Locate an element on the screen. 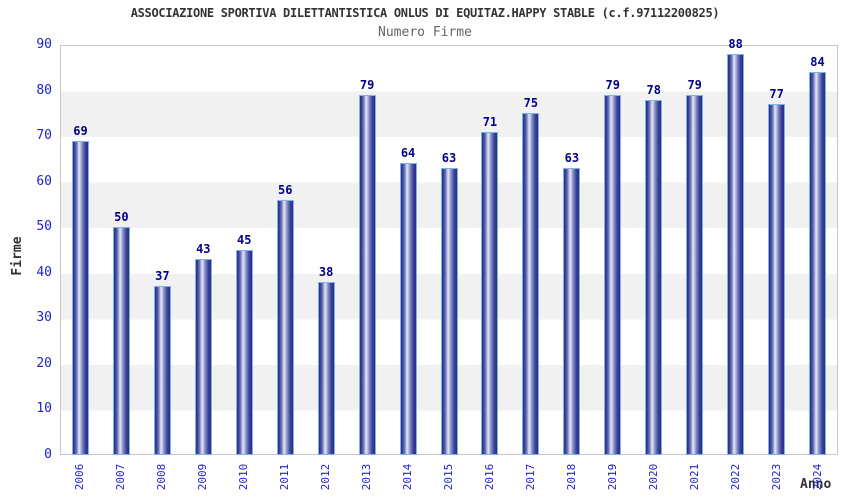 Image resolution: width=850 pixels, height=500 pixels. bar-2020 is located at coordinates (654, 277).